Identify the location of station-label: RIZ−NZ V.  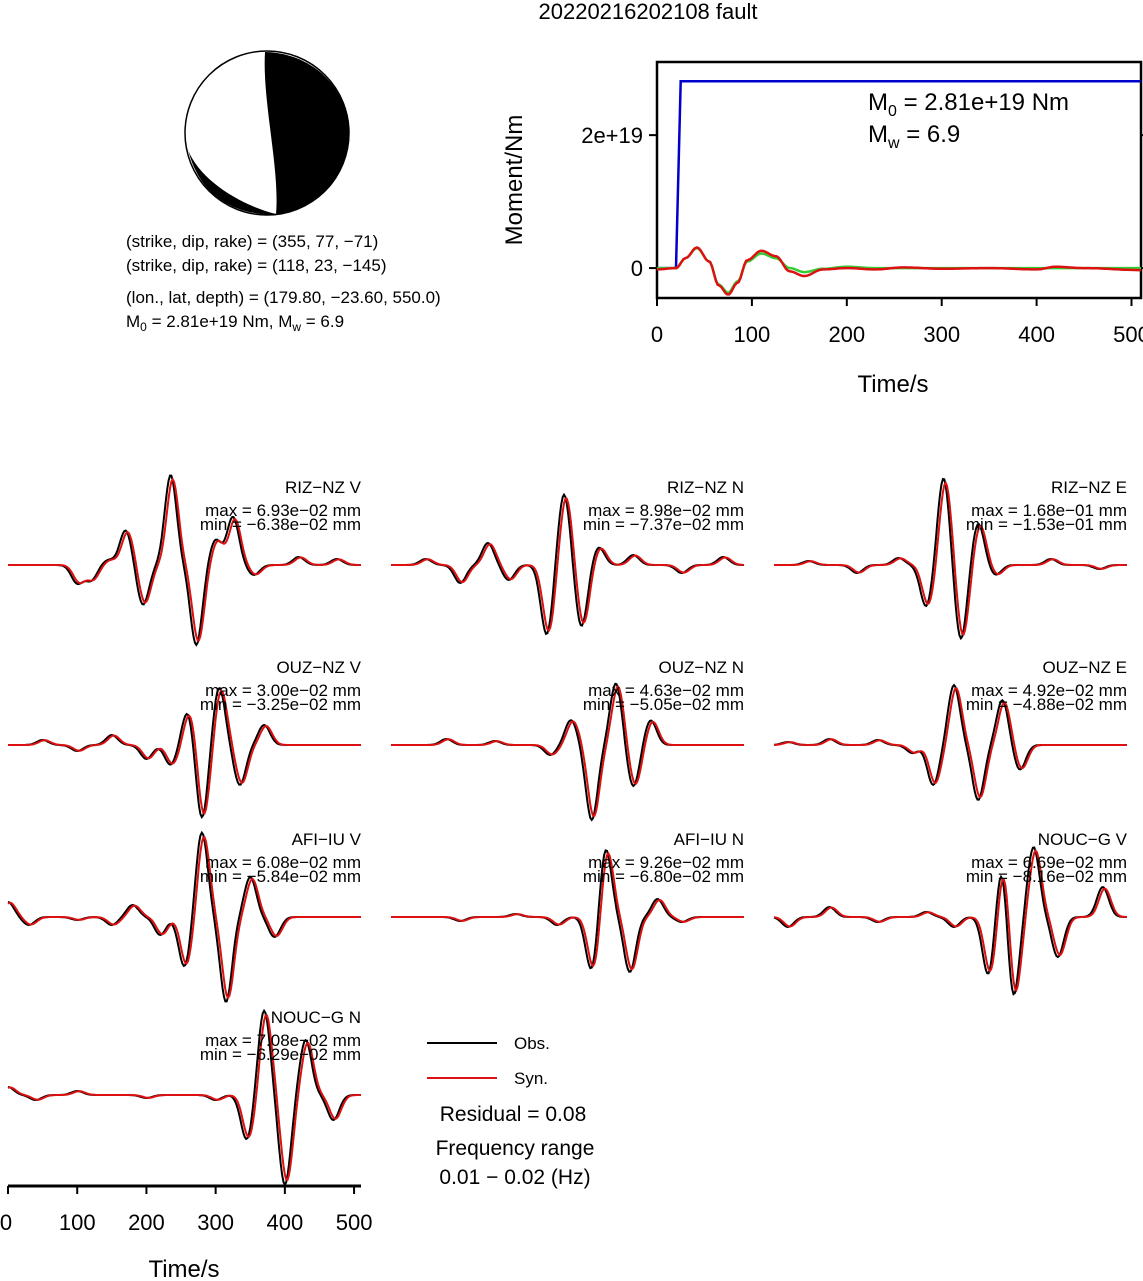
(323, 487).